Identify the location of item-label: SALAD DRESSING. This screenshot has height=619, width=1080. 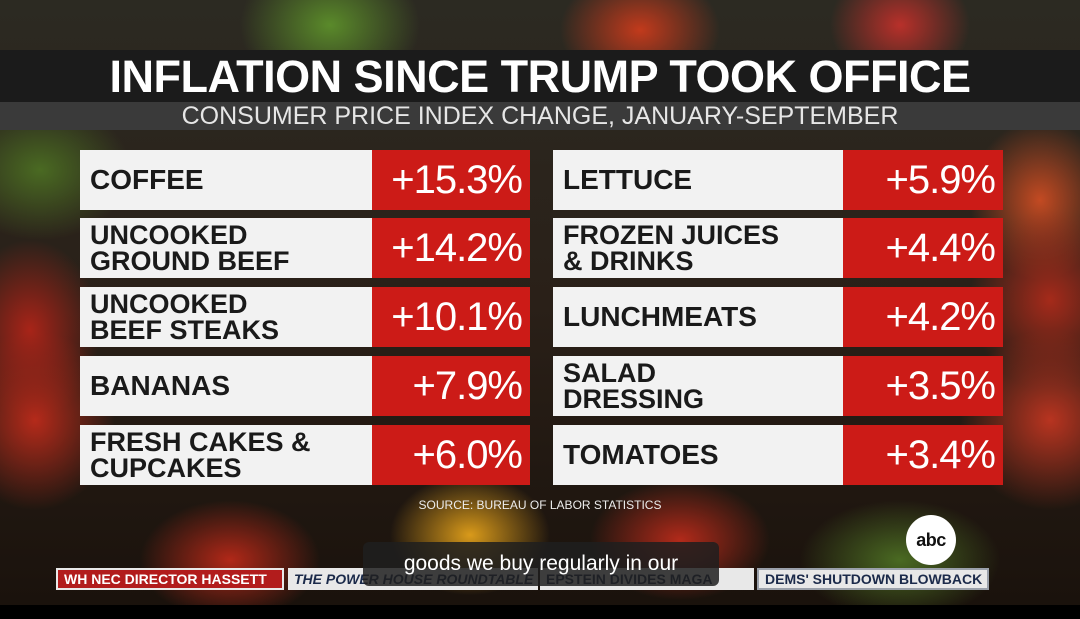
(698, 386).